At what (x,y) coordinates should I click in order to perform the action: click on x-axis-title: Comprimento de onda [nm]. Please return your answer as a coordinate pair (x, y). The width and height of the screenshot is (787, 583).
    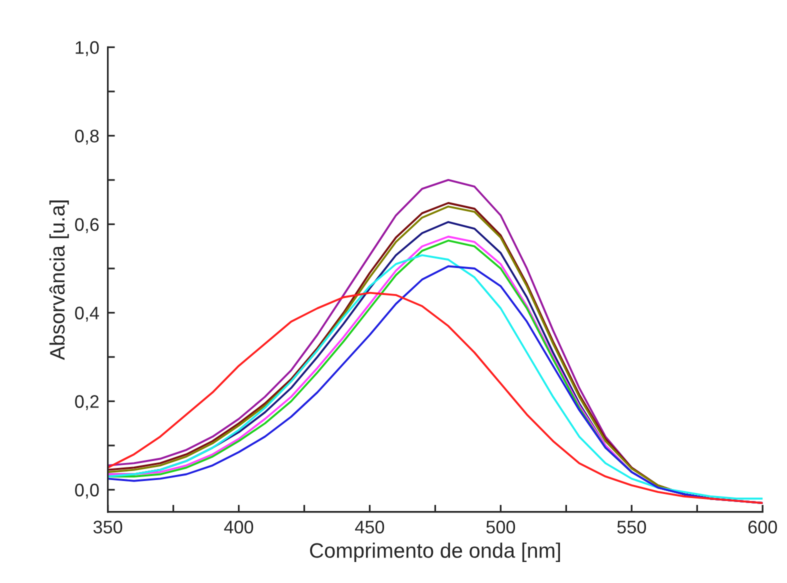
    Looking at the image, I should click on (435, 552).